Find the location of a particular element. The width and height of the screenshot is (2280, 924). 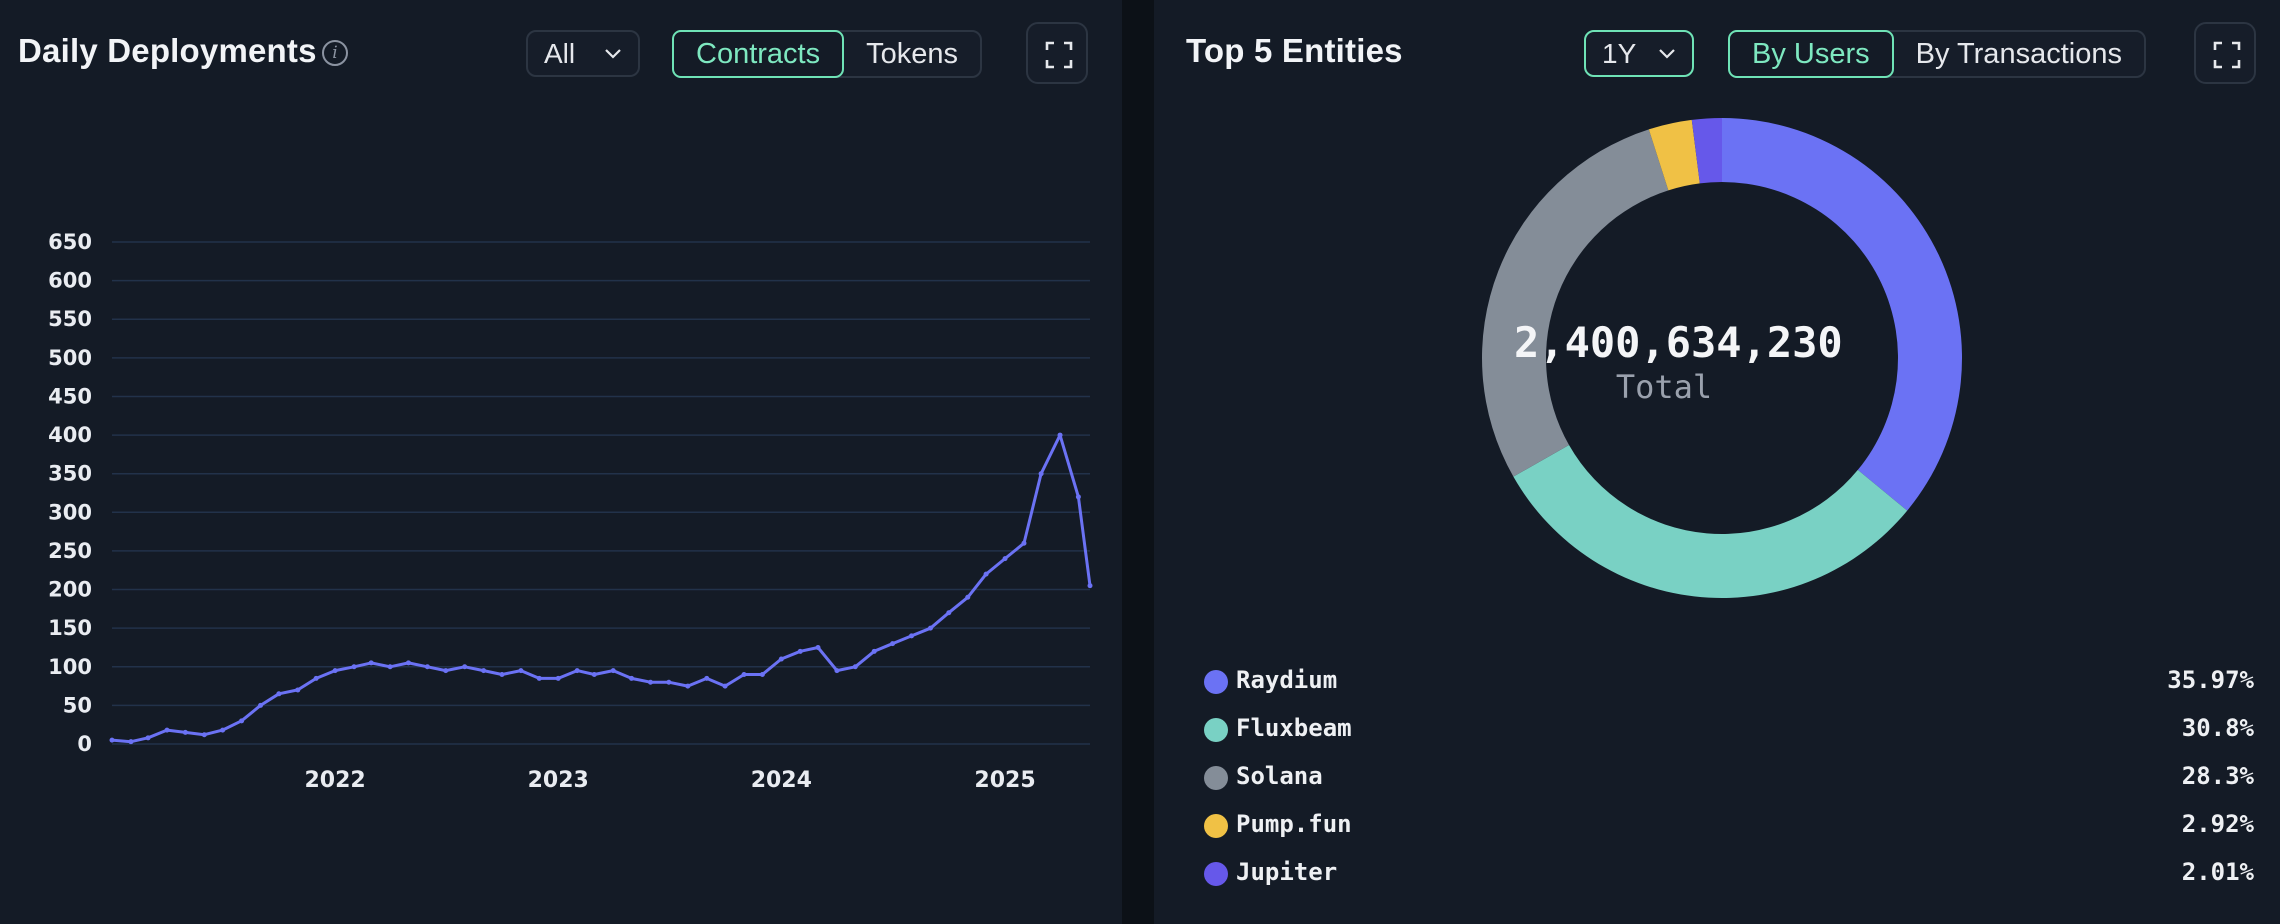

legend-label: Jupiter is located at coordinates (1287, 872).